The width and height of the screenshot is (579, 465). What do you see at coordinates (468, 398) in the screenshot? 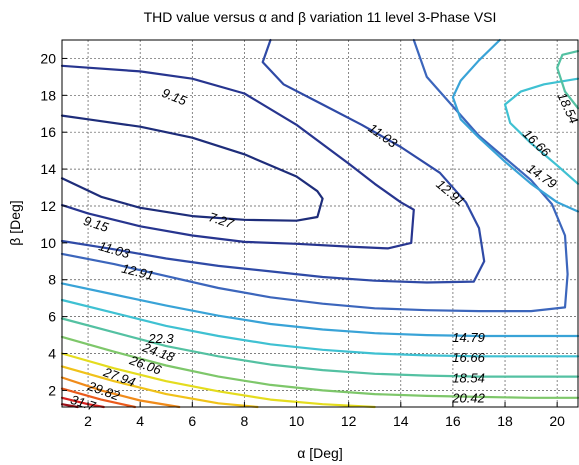
I see `contour-label: 20.42` at bounding box center [468, 398].